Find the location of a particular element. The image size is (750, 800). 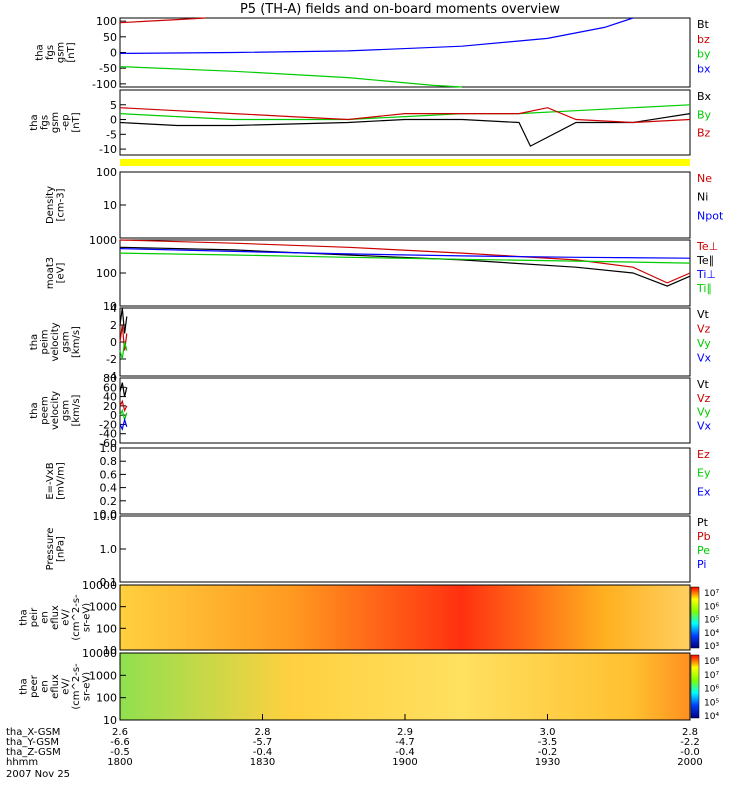

y-axis-label: Pressure is located at coordinates (50, 549).